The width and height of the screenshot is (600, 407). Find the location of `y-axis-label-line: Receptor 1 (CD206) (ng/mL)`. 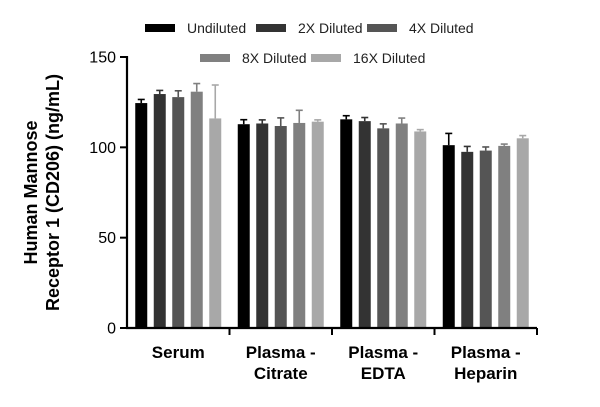

y-axis-label-line: Receptor 1 (CD206) (ng/mL) is located at coordinates (53, 192).